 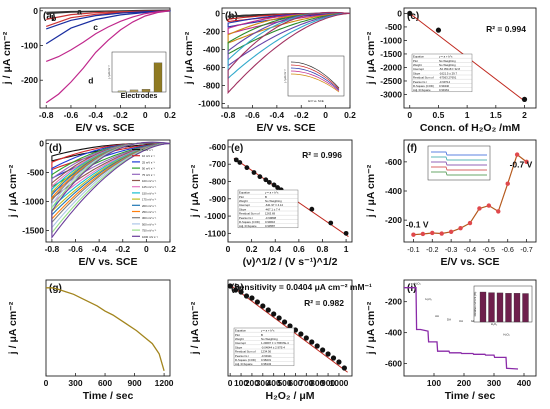 What do you see at coordinates (449, 69) in the screenshot?
I see `fit-table-value: -52.35118 ± 32.8` at bounding box center [449, 69].